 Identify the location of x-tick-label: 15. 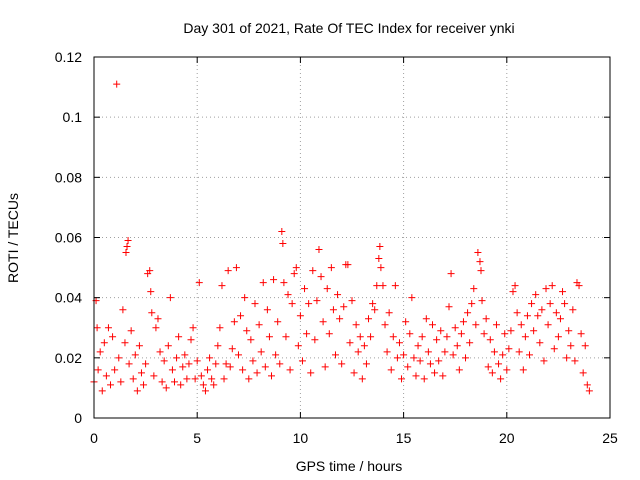
(404, 438).